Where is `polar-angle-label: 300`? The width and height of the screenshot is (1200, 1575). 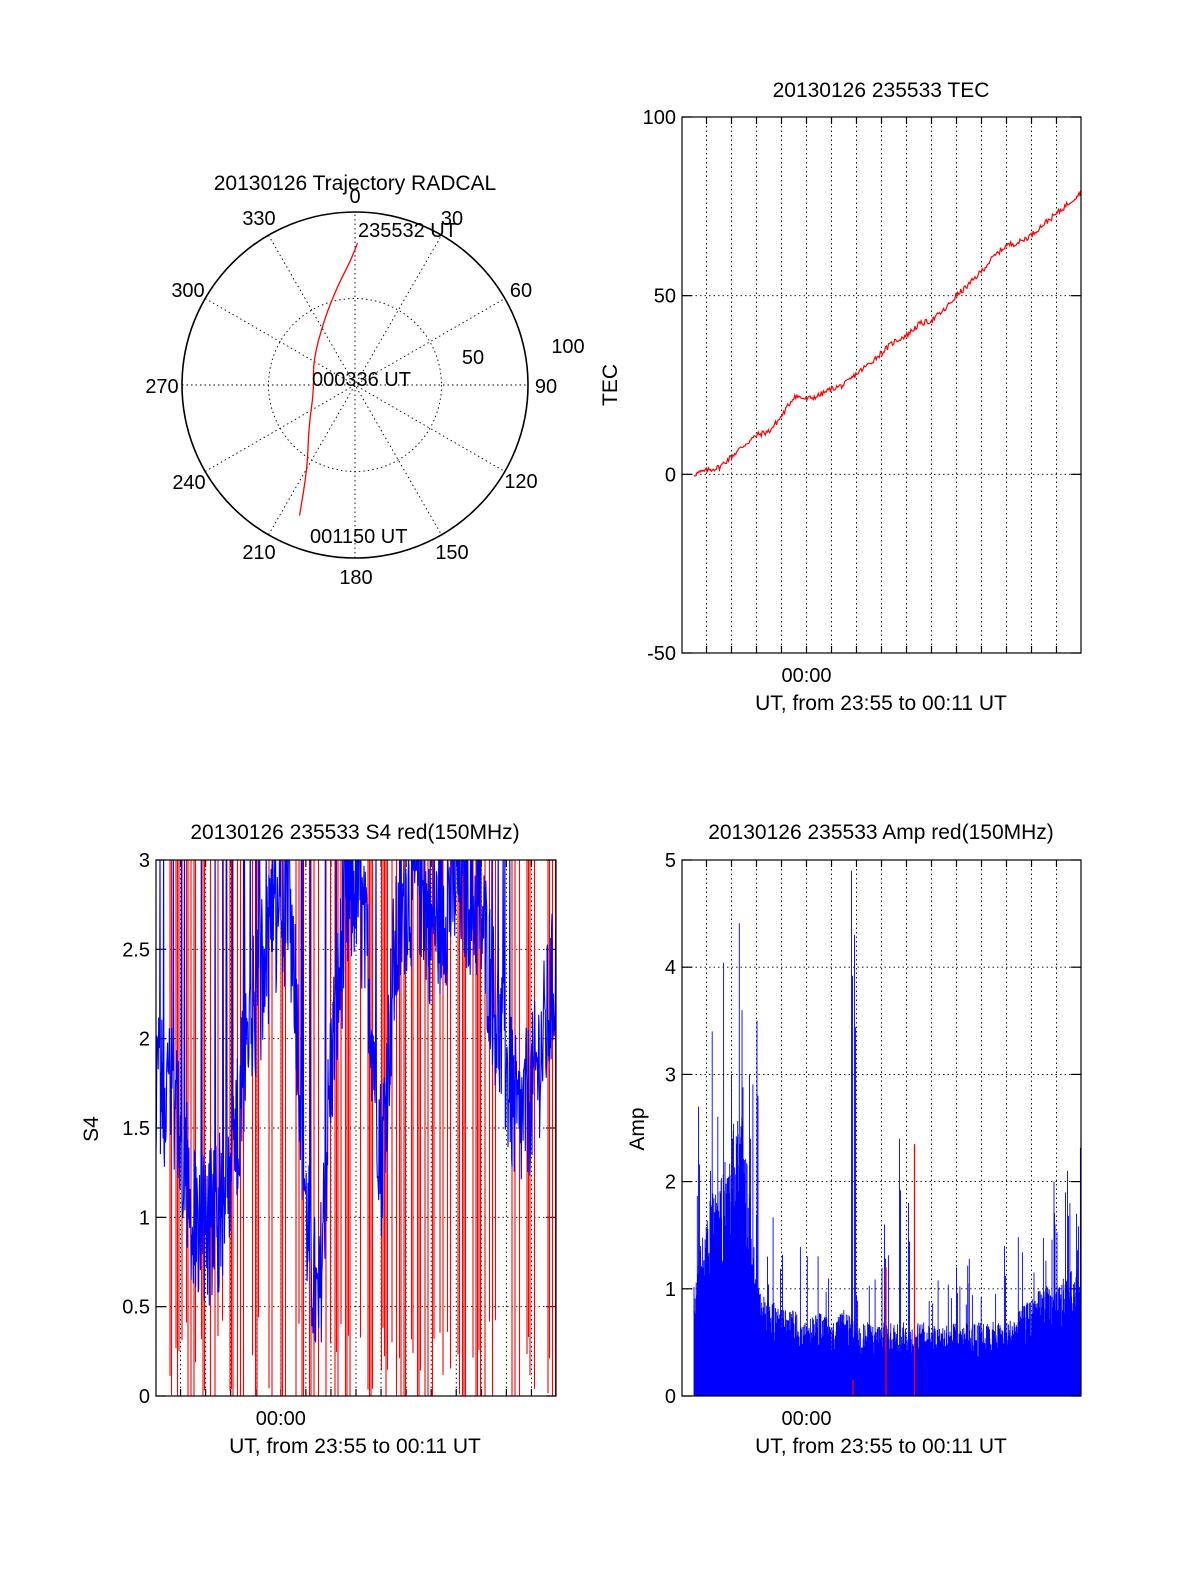 polar-angle-label: 300 is located at coordinates (187, 291).